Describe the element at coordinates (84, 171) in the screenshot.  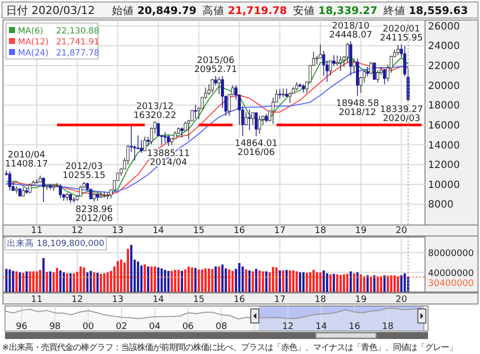
I see `annotation: 2012/03 10255.15` at that location.